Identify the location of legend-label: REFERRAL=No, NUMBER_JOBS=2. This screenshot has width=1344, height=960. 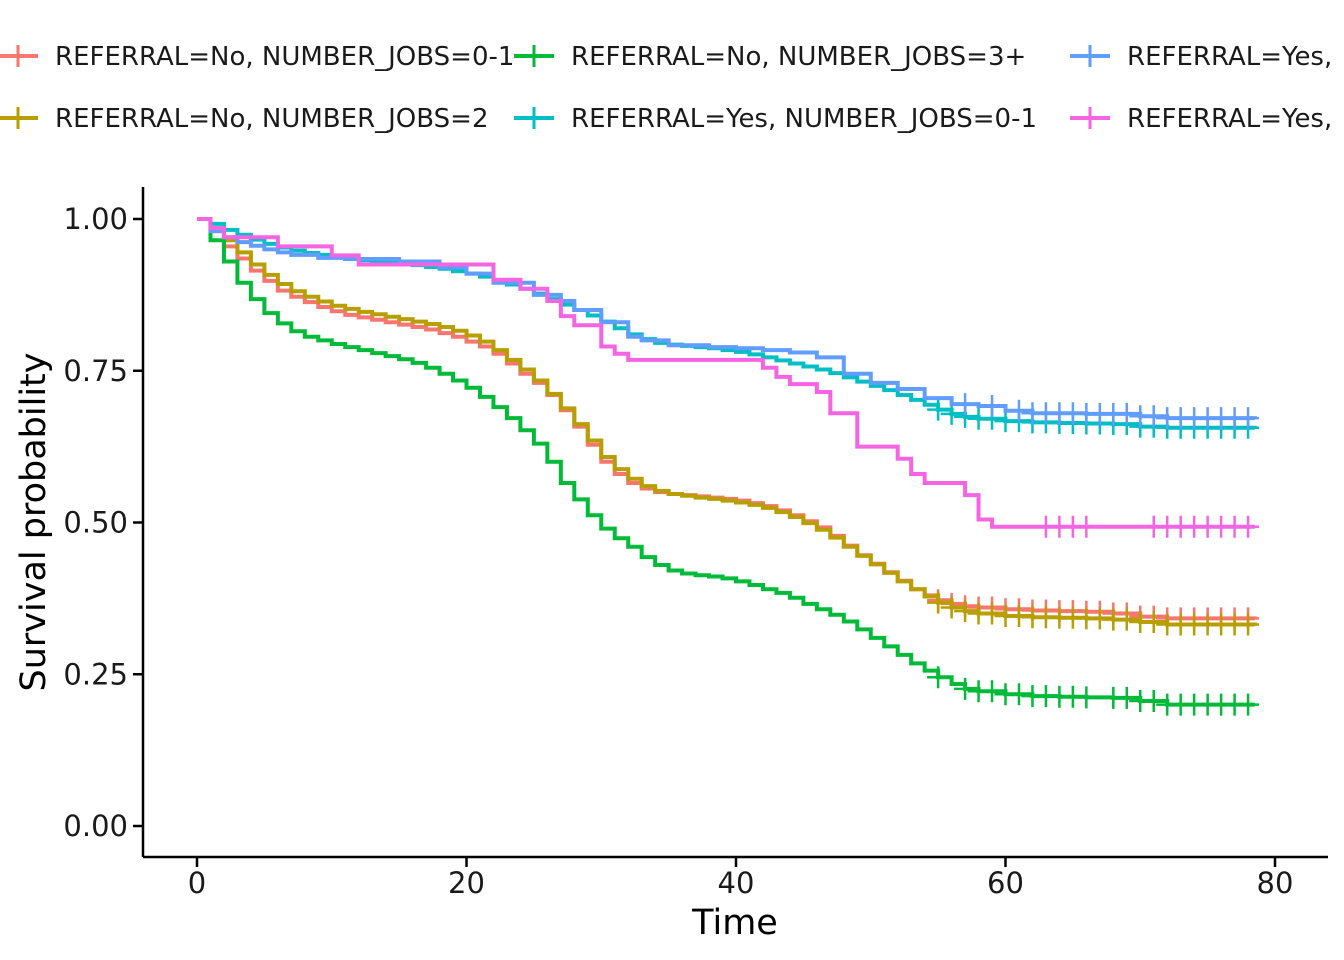
(271, 119).